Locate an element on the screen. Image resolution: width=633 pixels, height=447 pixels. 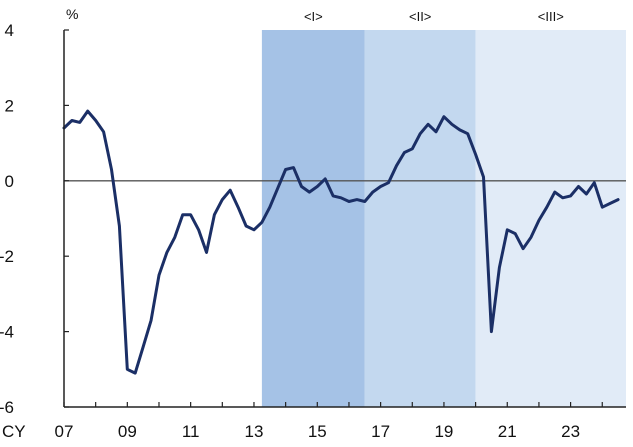
period-label-2: <II> is located at coordinates (420, 16).